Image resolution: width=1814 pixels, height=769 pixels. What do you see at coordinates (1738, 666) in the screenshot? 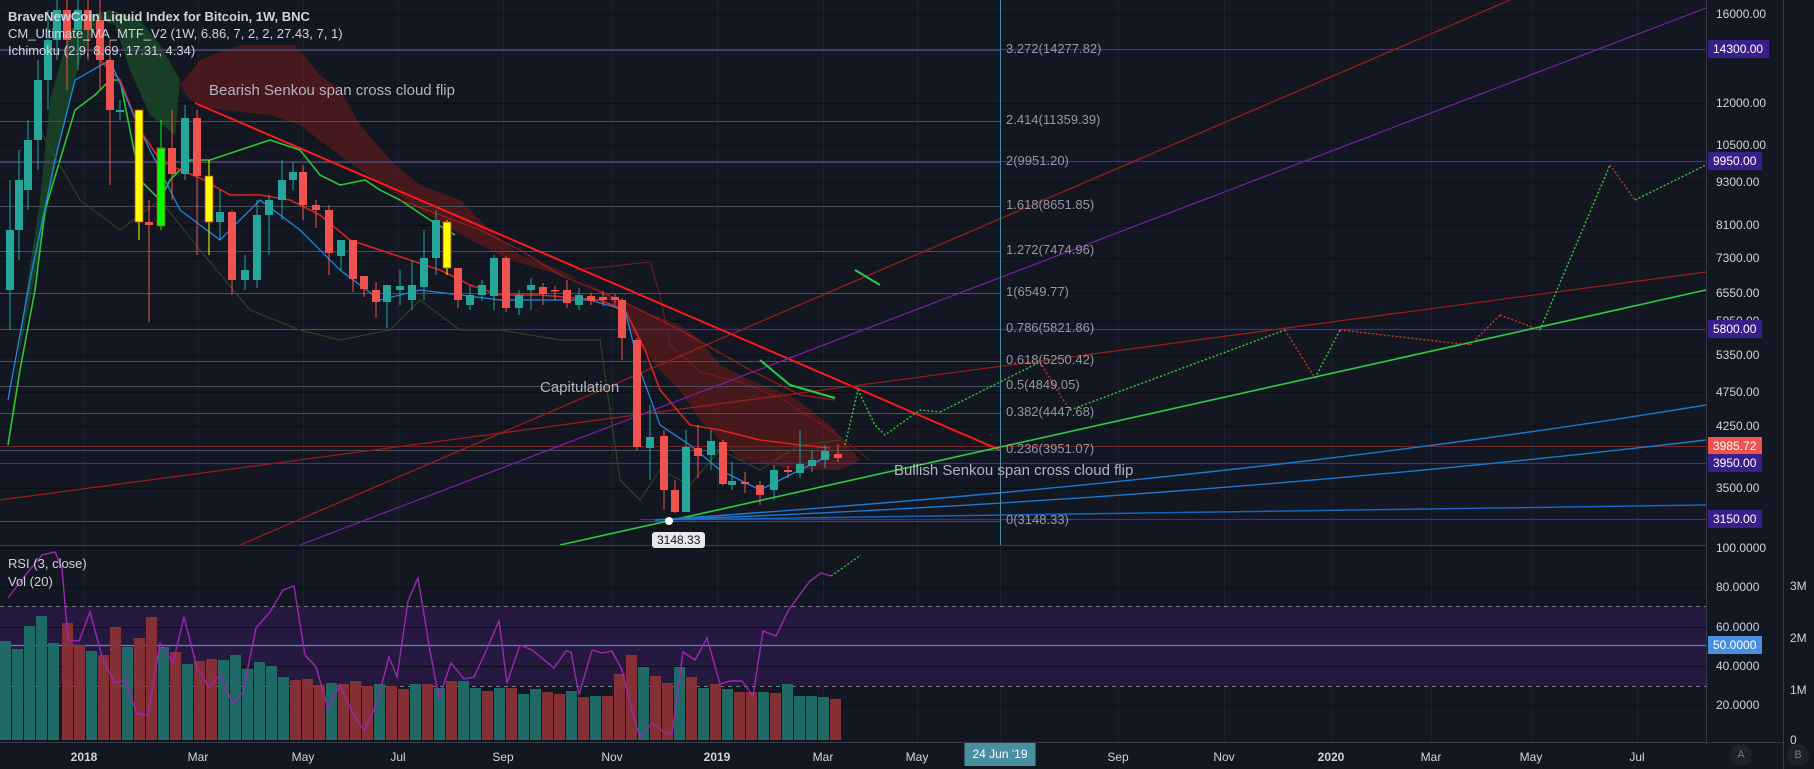
I see `rsi-tick: 40.0000` at bounding box center [1738, 666].